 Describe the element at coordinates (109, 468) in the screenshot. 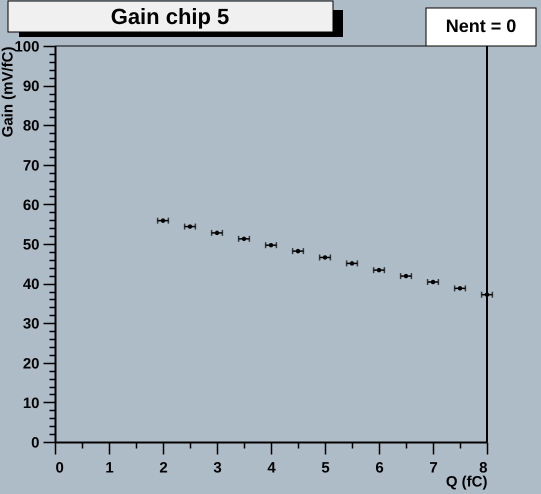

I see `x-tick-label: 1` at that location.